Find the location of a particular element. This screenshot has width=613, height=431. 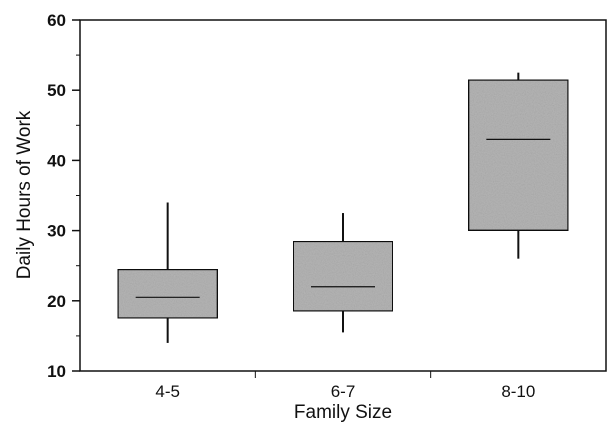

x-tick-label-4-5: 4-5 is located at coordinates (167, 391).